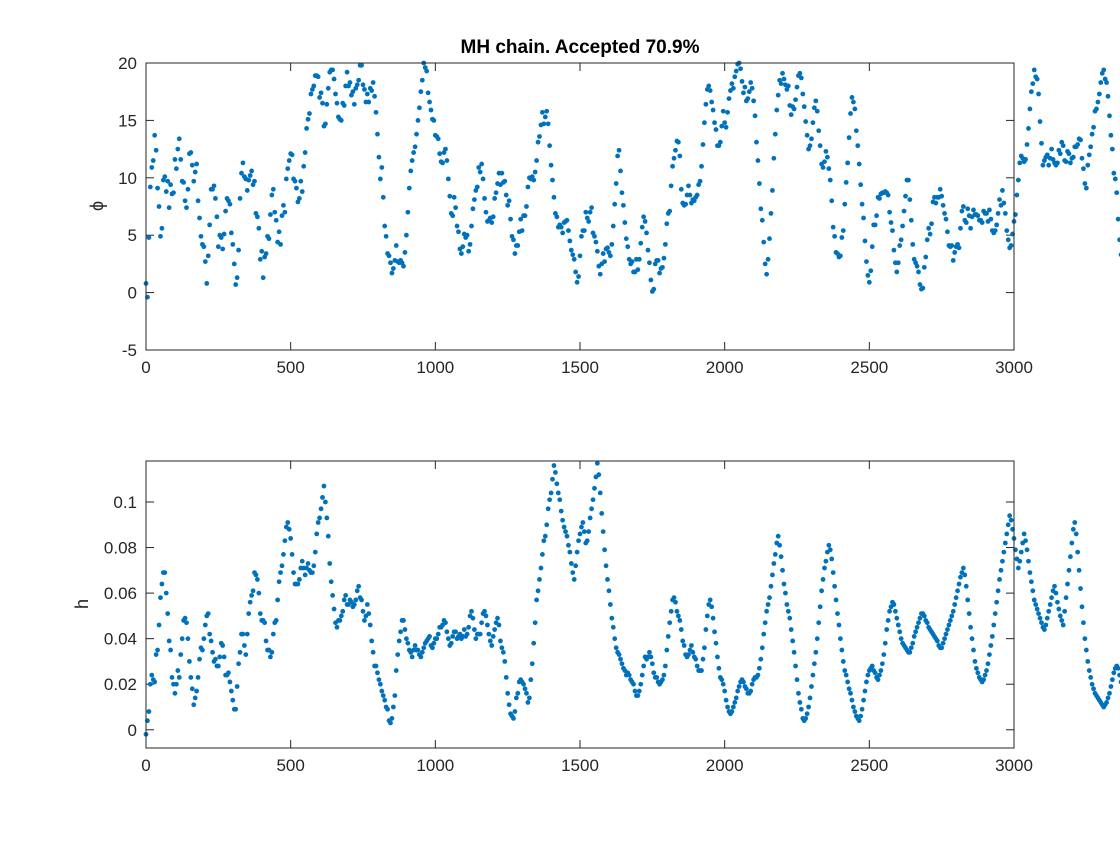 This screenshot has width=1120, height=845. What do you see at coordinates (580, 47) in the screenshot?
I see `chart-title: MH chain. Accepted 70.9%` at bounding box center [580, 47].